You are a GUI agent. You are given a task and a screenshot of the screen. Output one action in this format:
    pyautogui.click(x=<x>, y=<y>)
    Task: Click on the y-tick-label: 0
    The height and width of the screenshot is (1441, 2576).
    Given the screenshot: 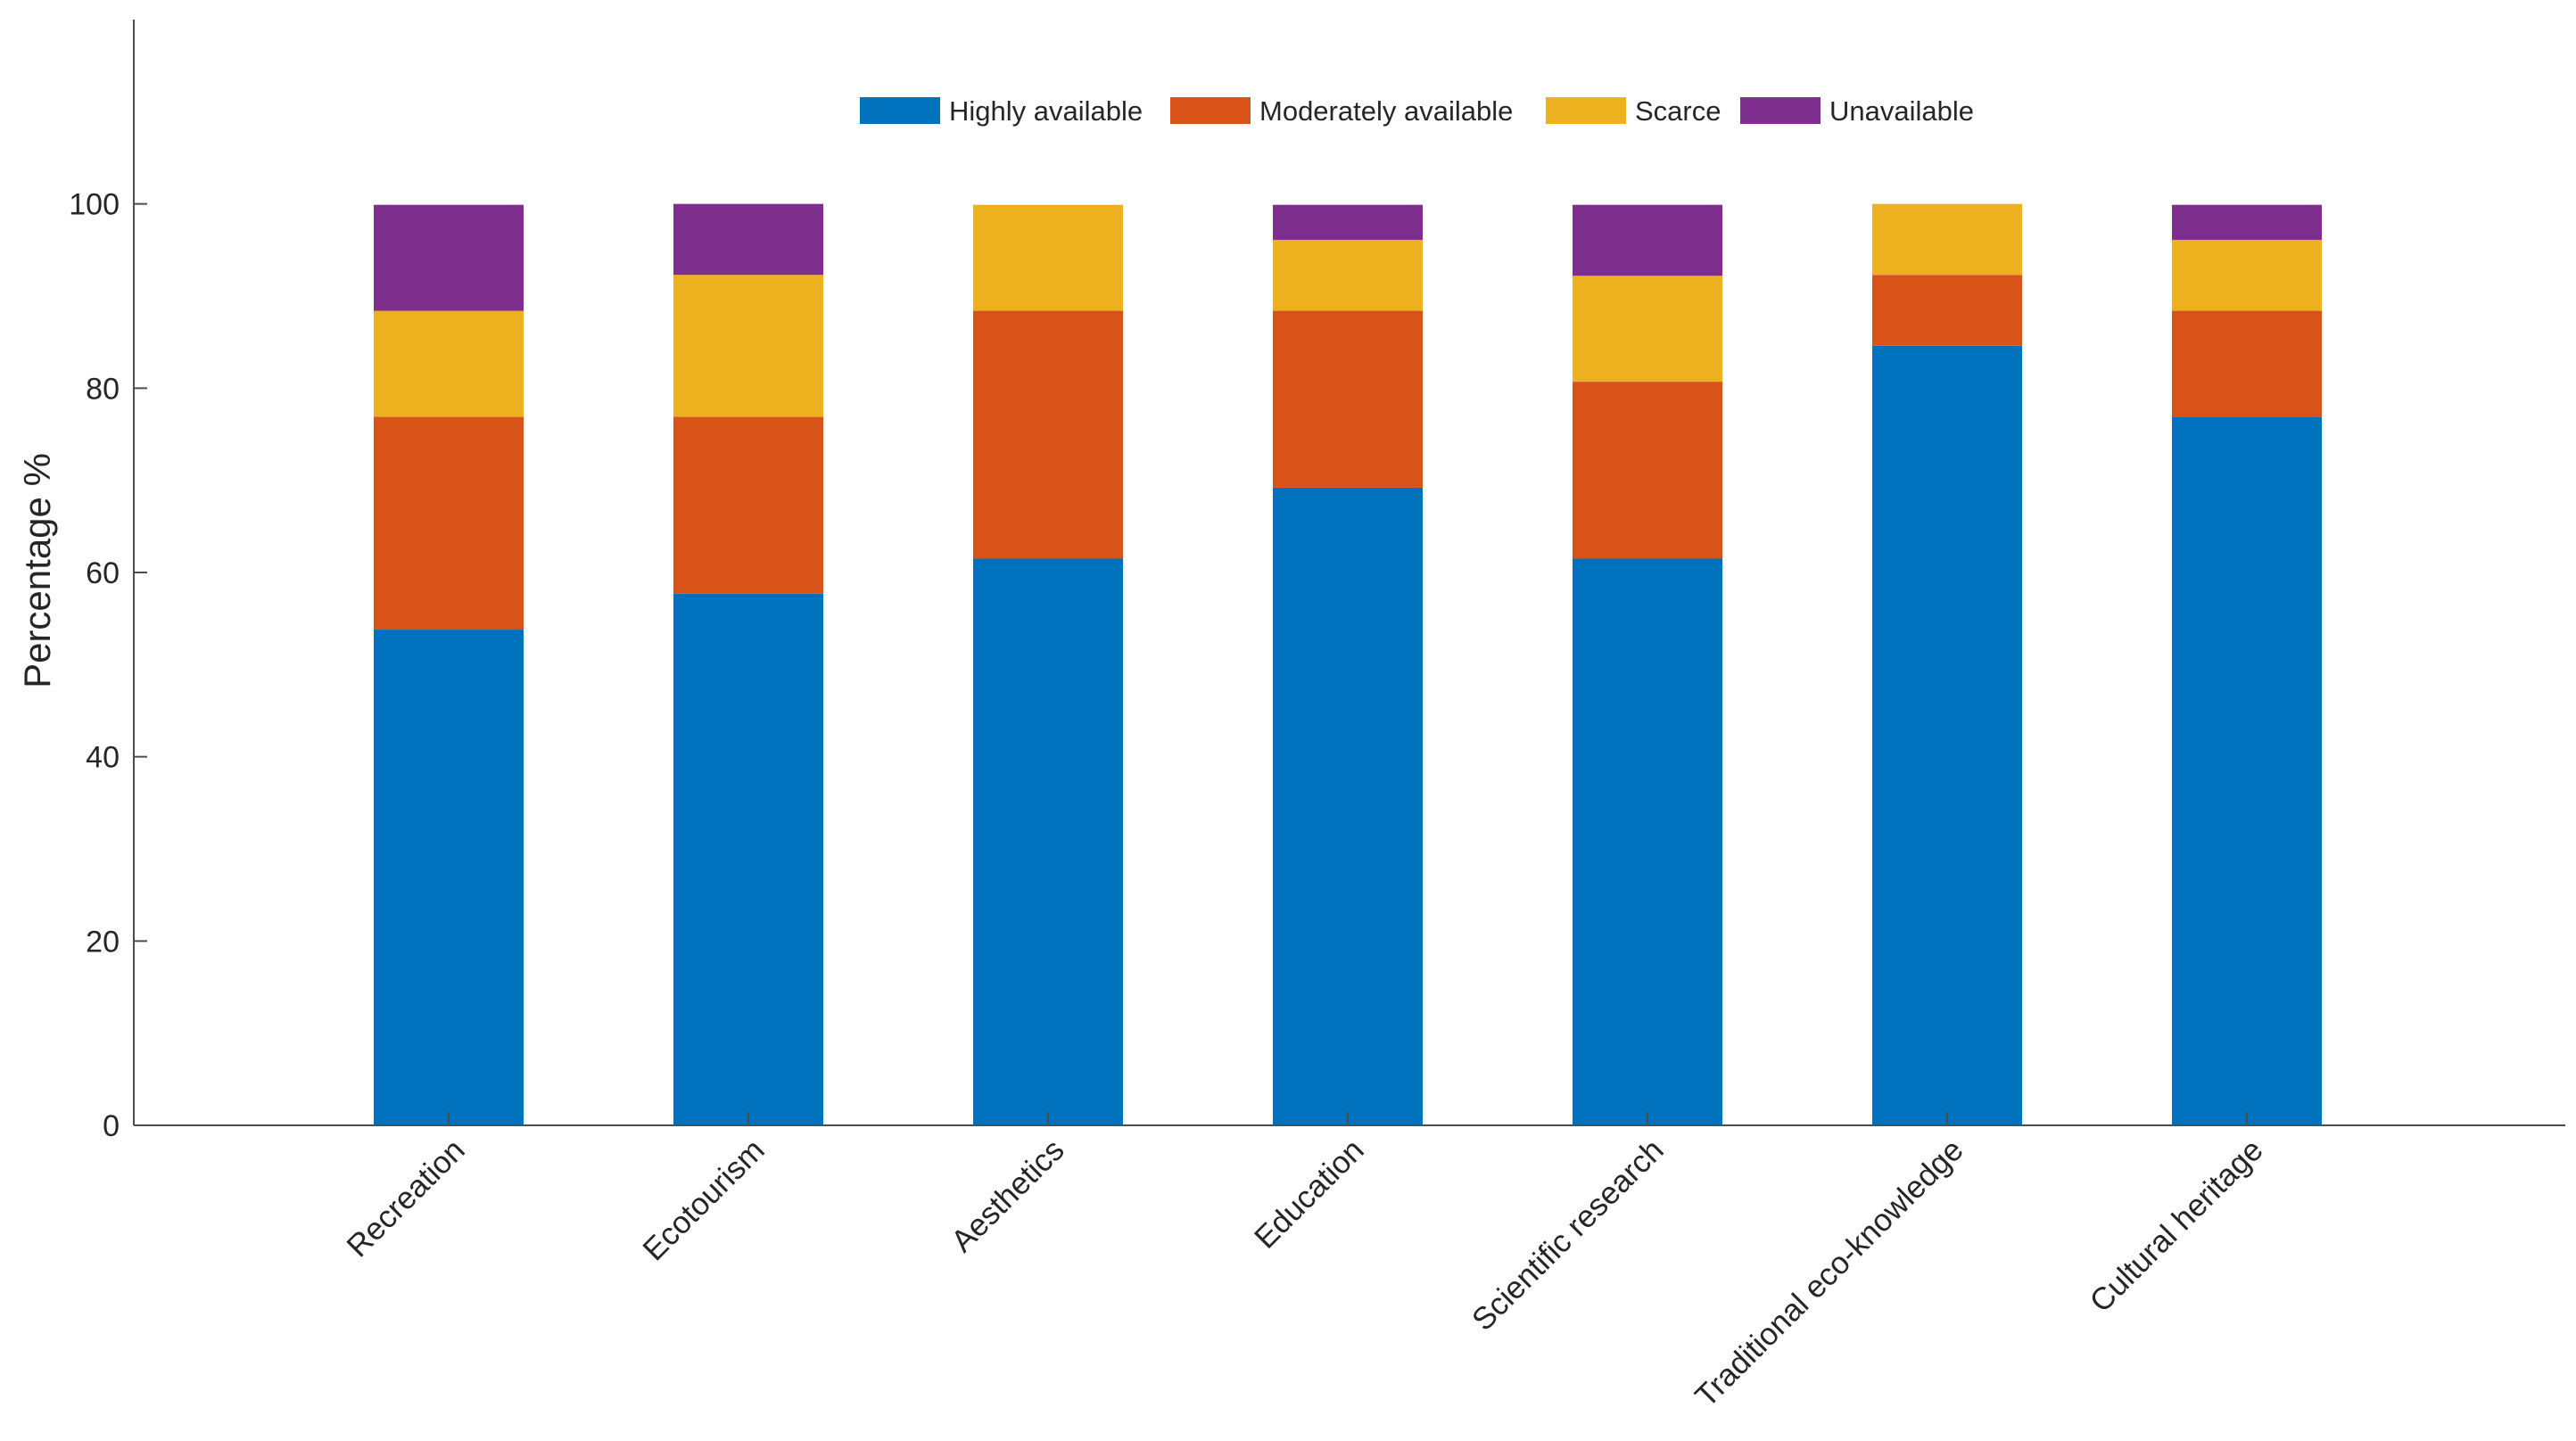 What is the action you would take?
    pyautogui.click(x=112, y=1126)
    